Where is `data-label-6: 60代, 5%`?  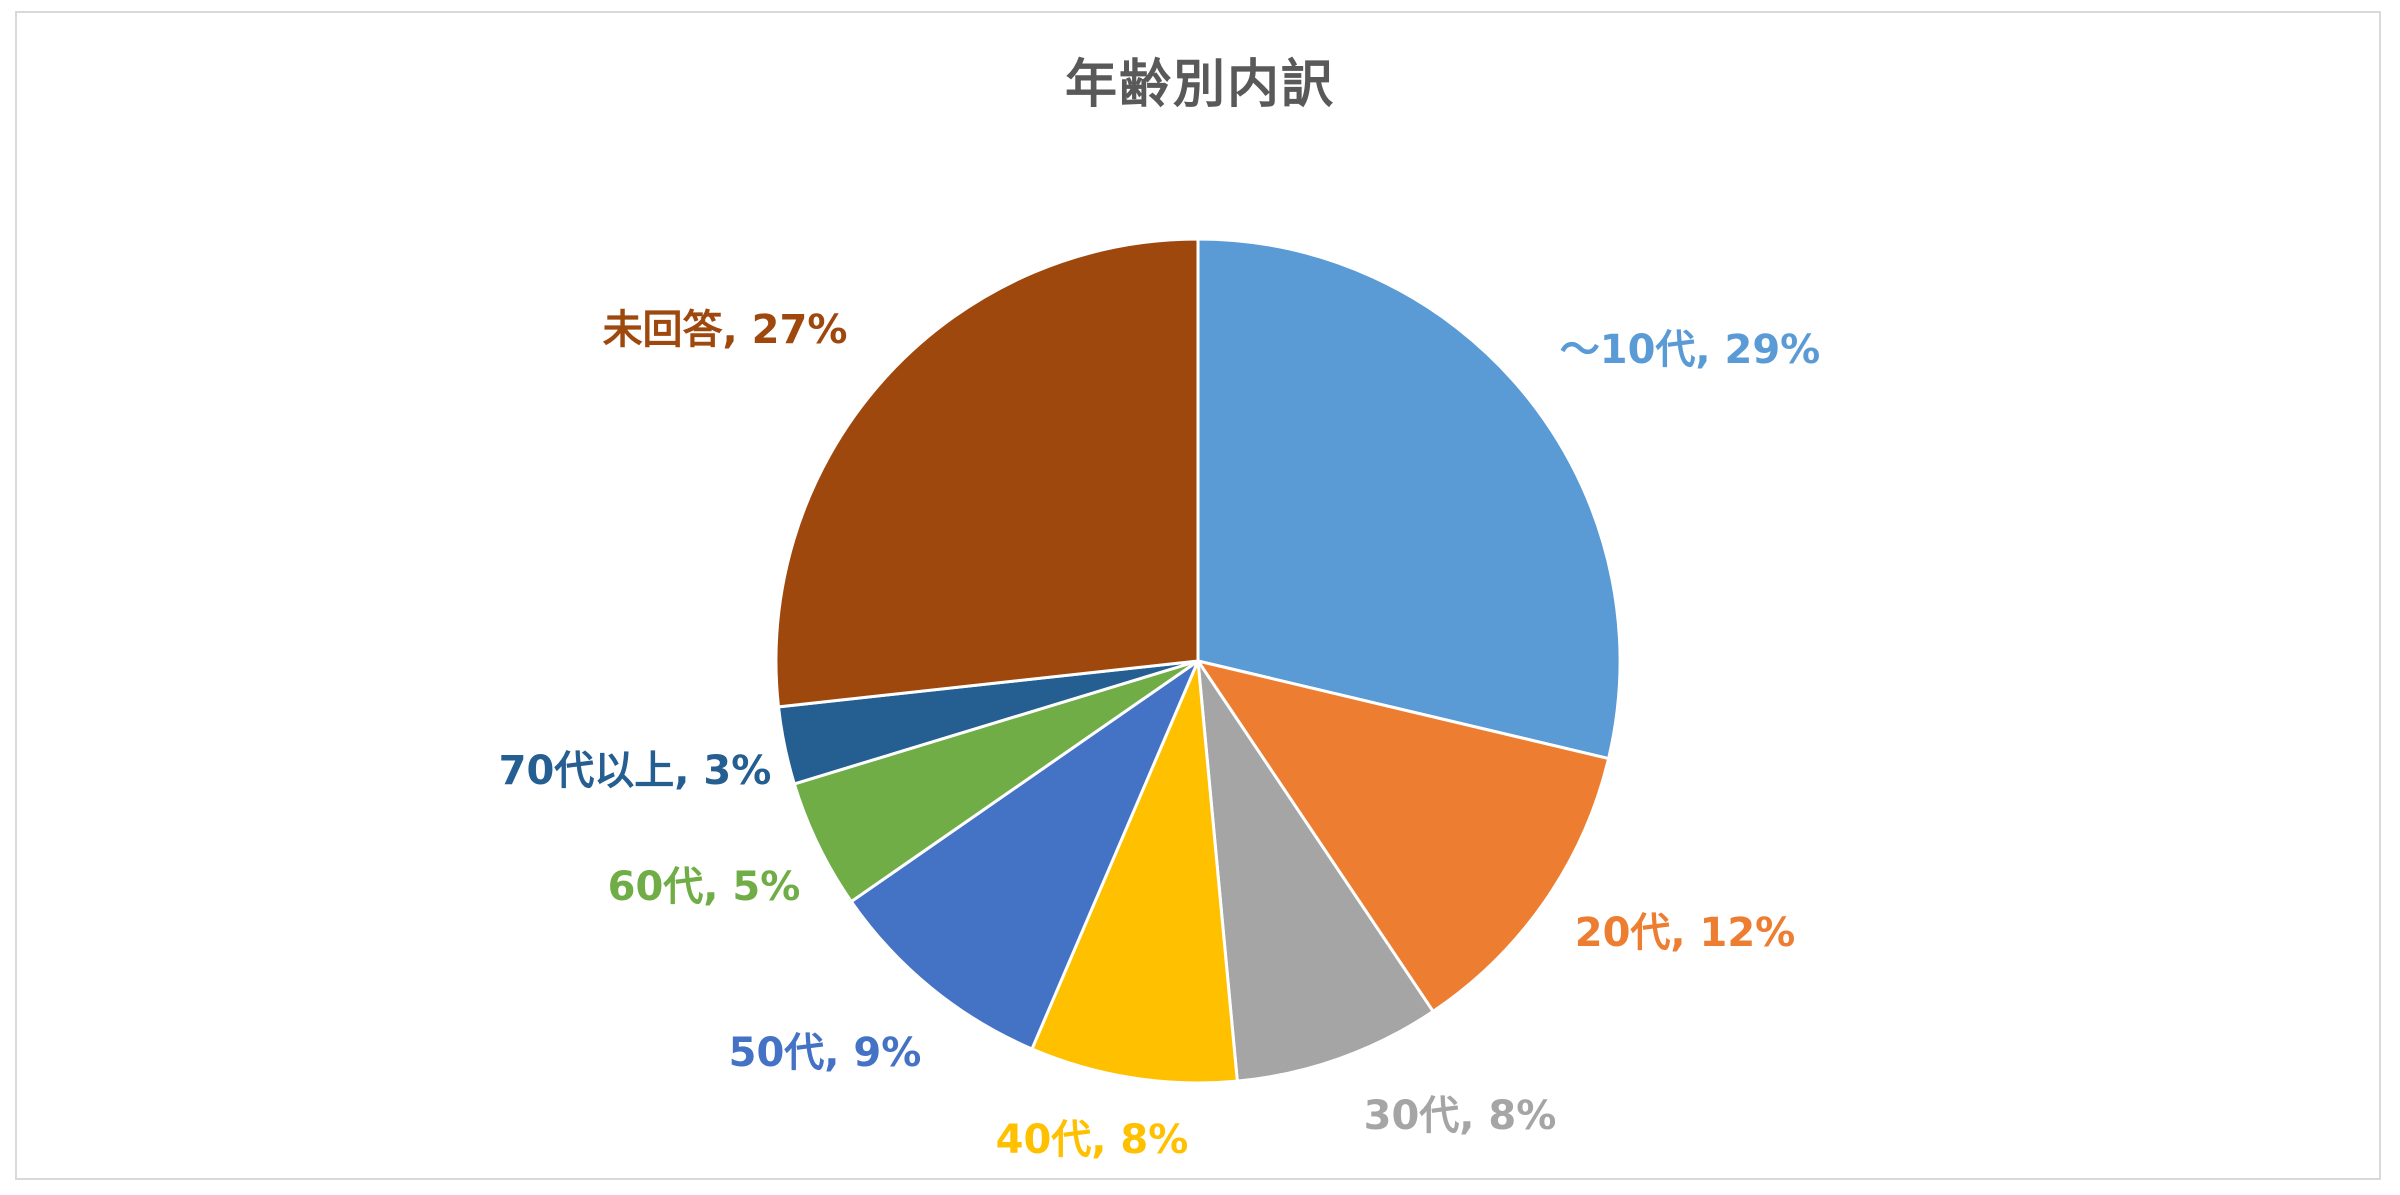 data-label-6: 60代, 5% is located at coordinates (704, 887).